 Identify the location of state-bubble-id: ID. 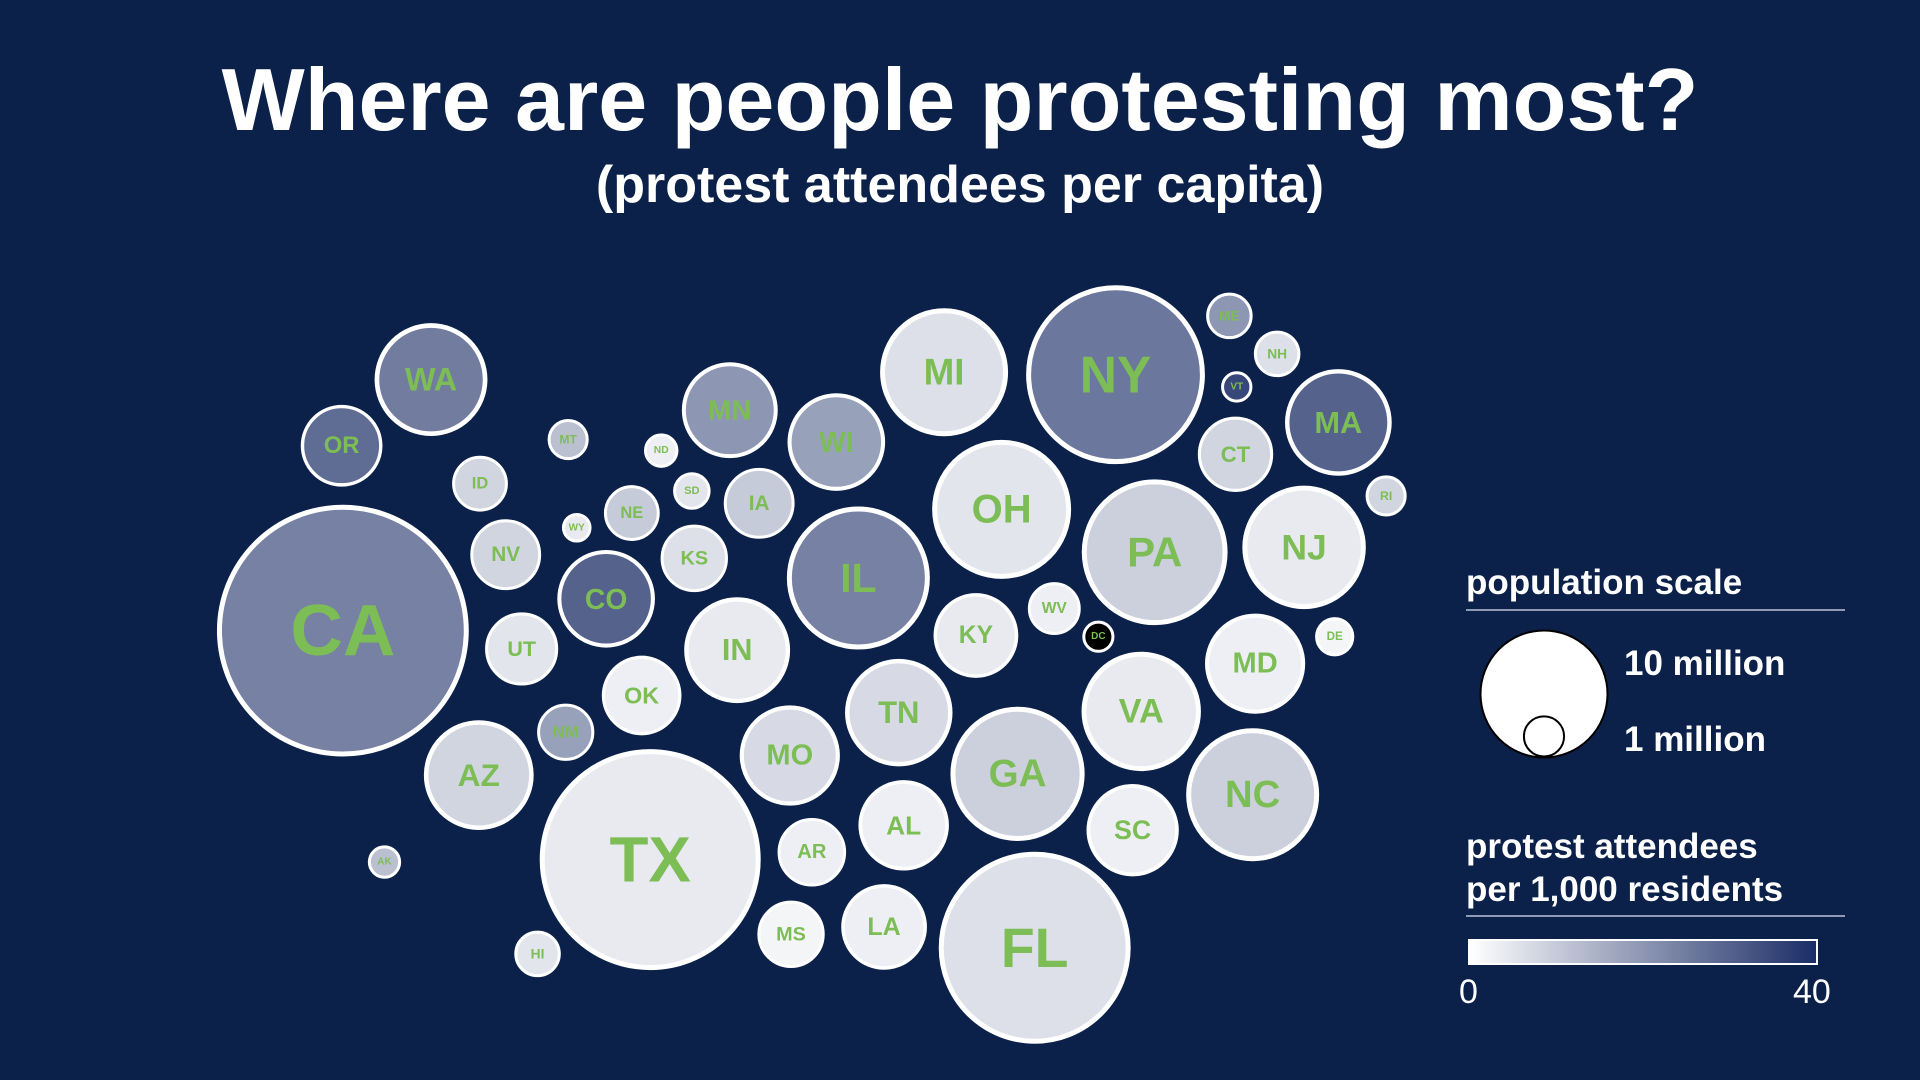
(480, 483).